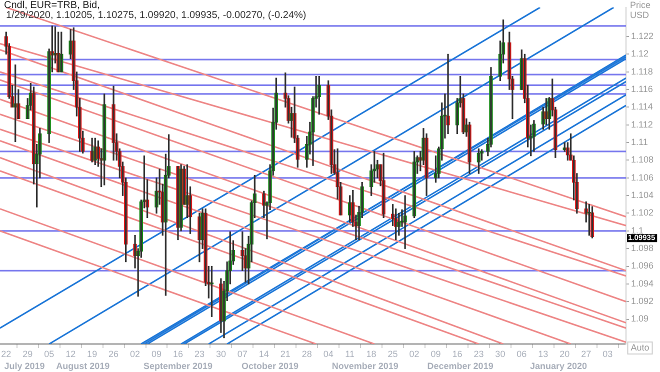 Image resolution: width=660 pixels, height=372 pixels. Describe the element at coordinates (642, 124) in the screenshot. I see `y-tick-label: 1.112` at that location.